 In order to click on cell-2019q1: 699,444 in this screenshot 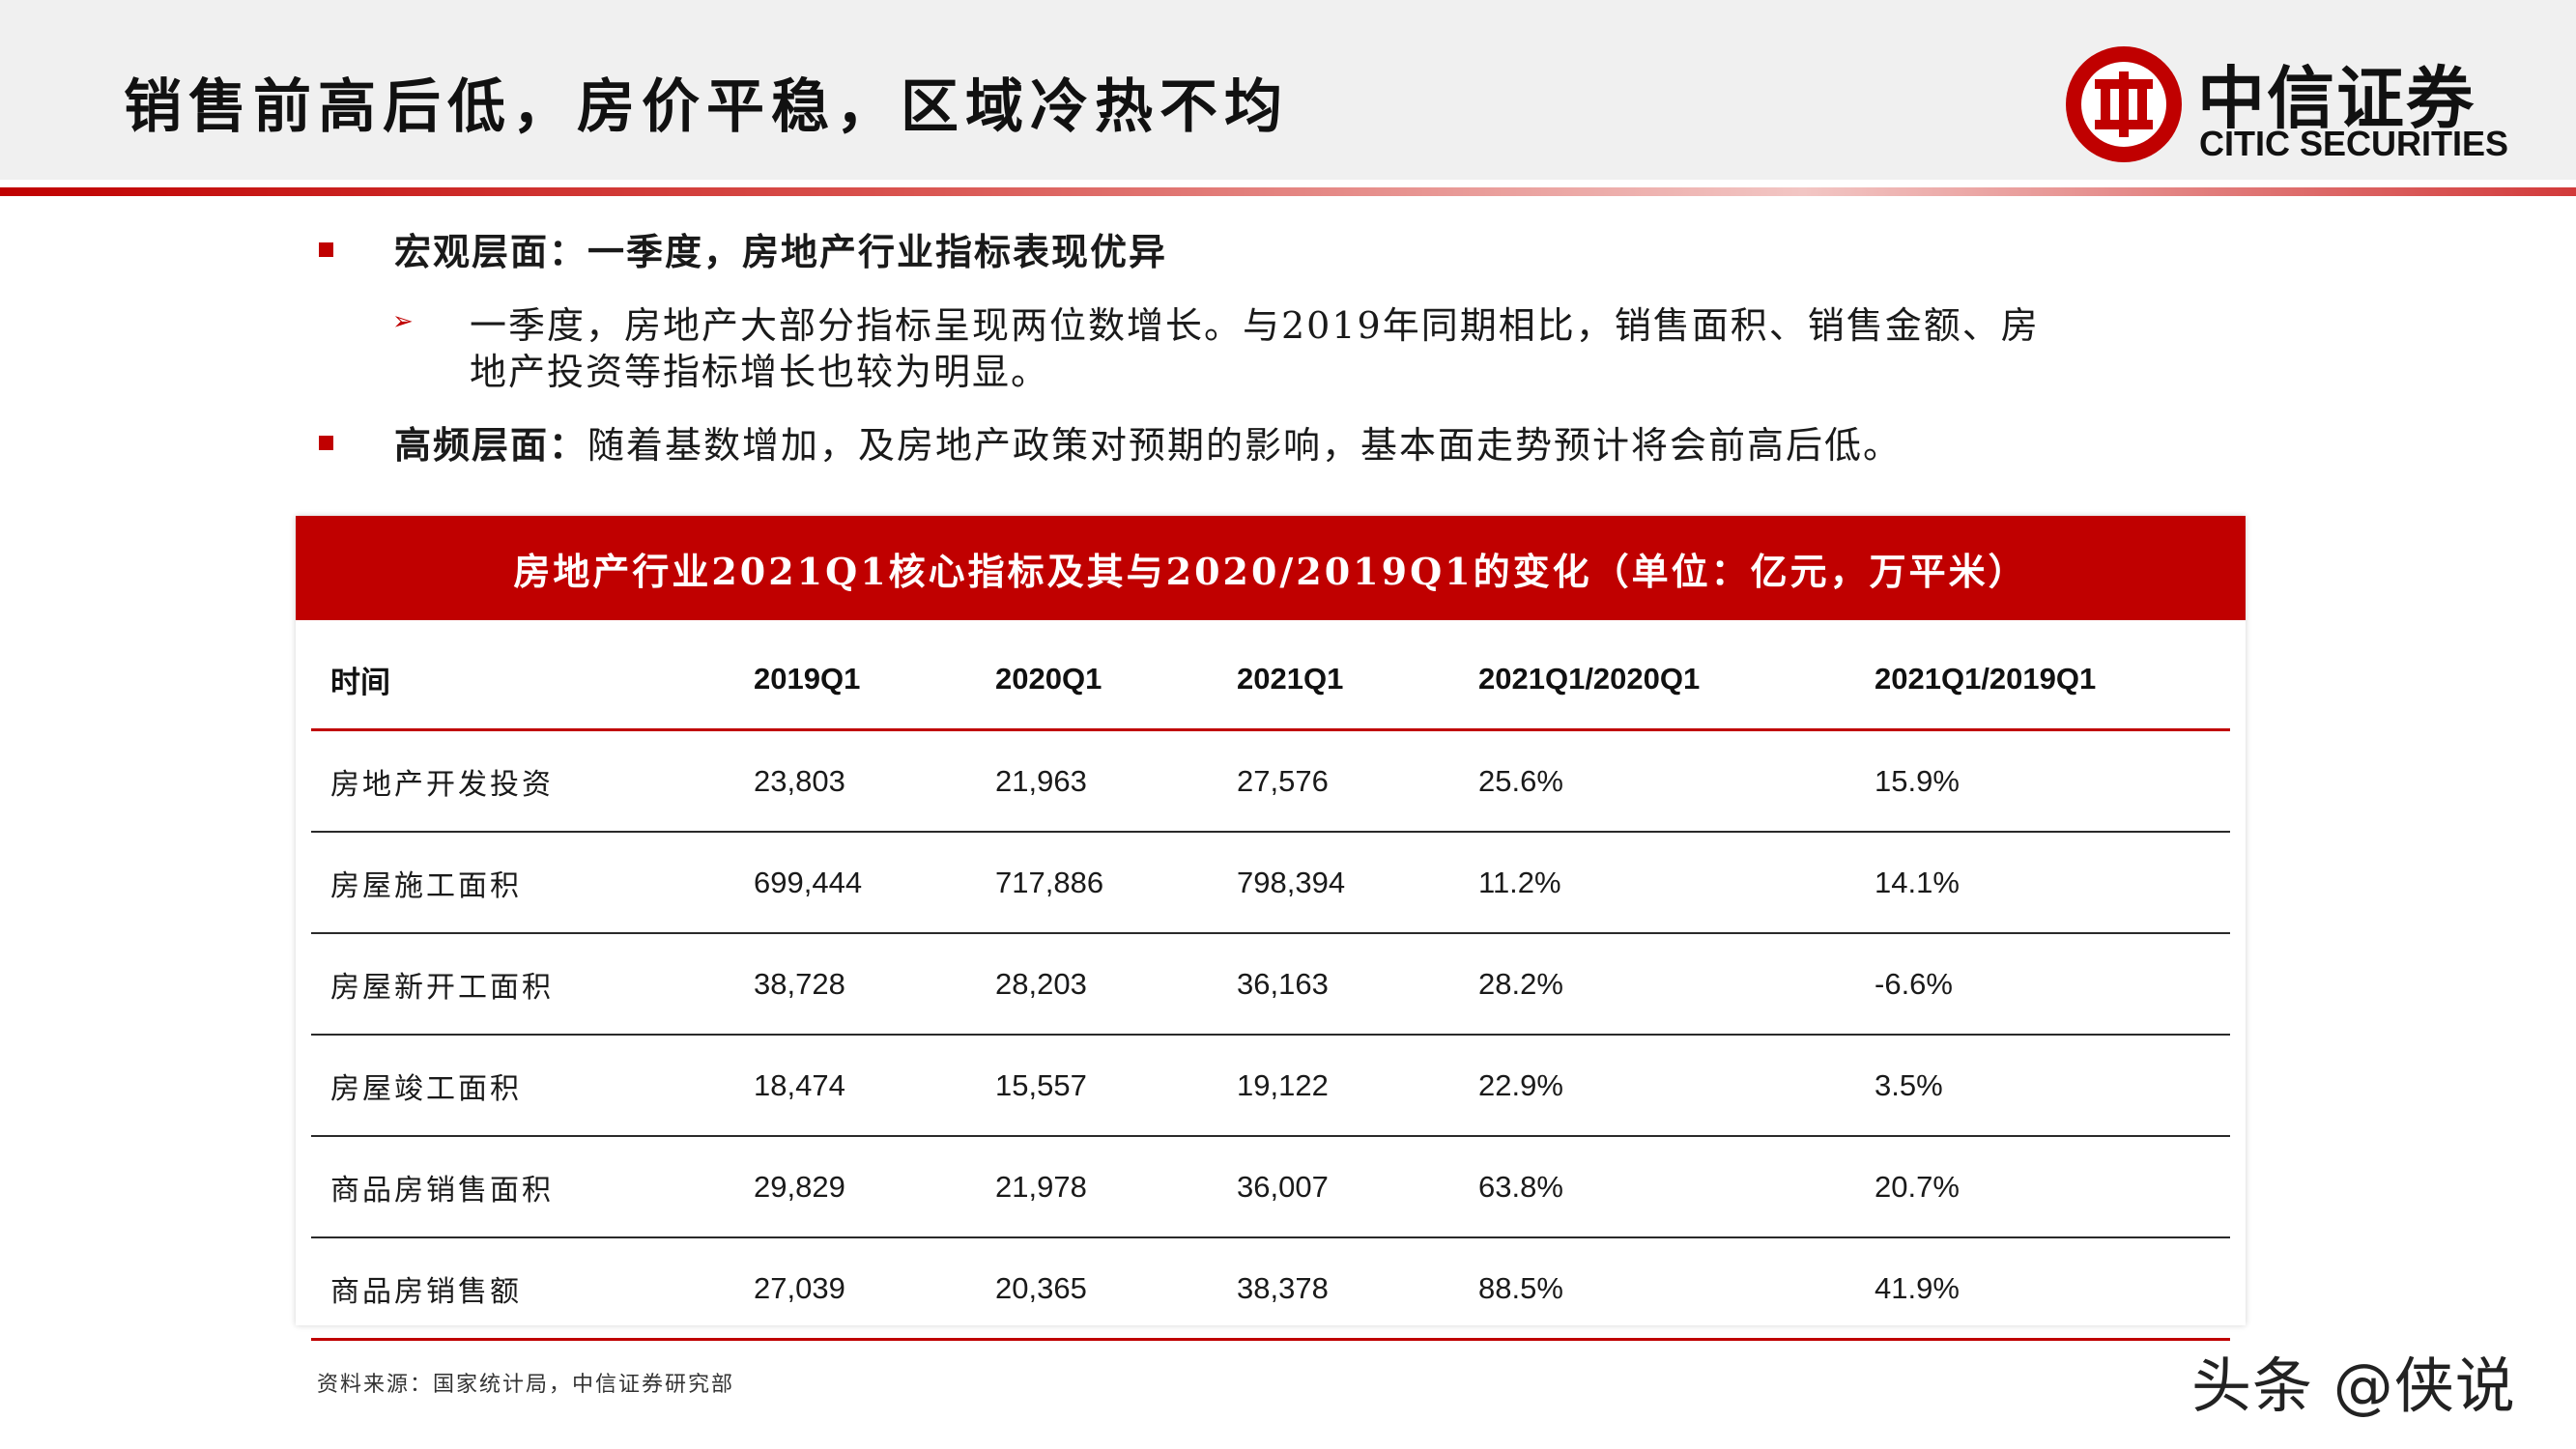, I will do `click(875, 883)`.